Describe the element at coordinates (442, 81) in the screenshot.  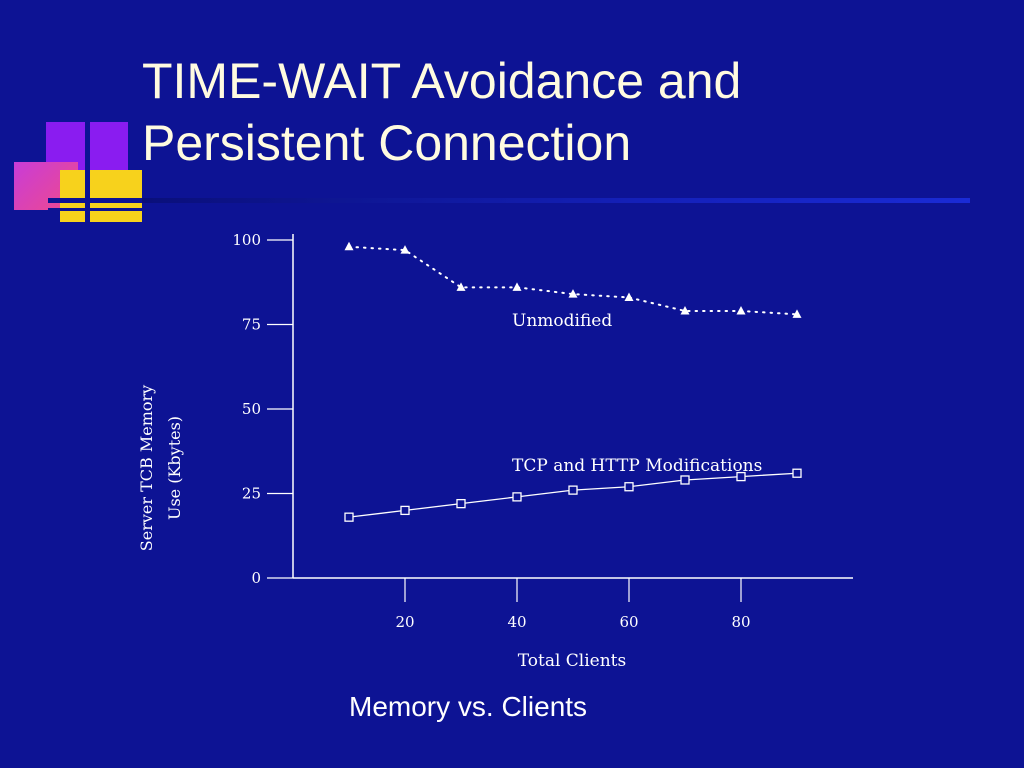
I see `slide-title-line-1: TIME-WAIT Avoidance and` at that location.